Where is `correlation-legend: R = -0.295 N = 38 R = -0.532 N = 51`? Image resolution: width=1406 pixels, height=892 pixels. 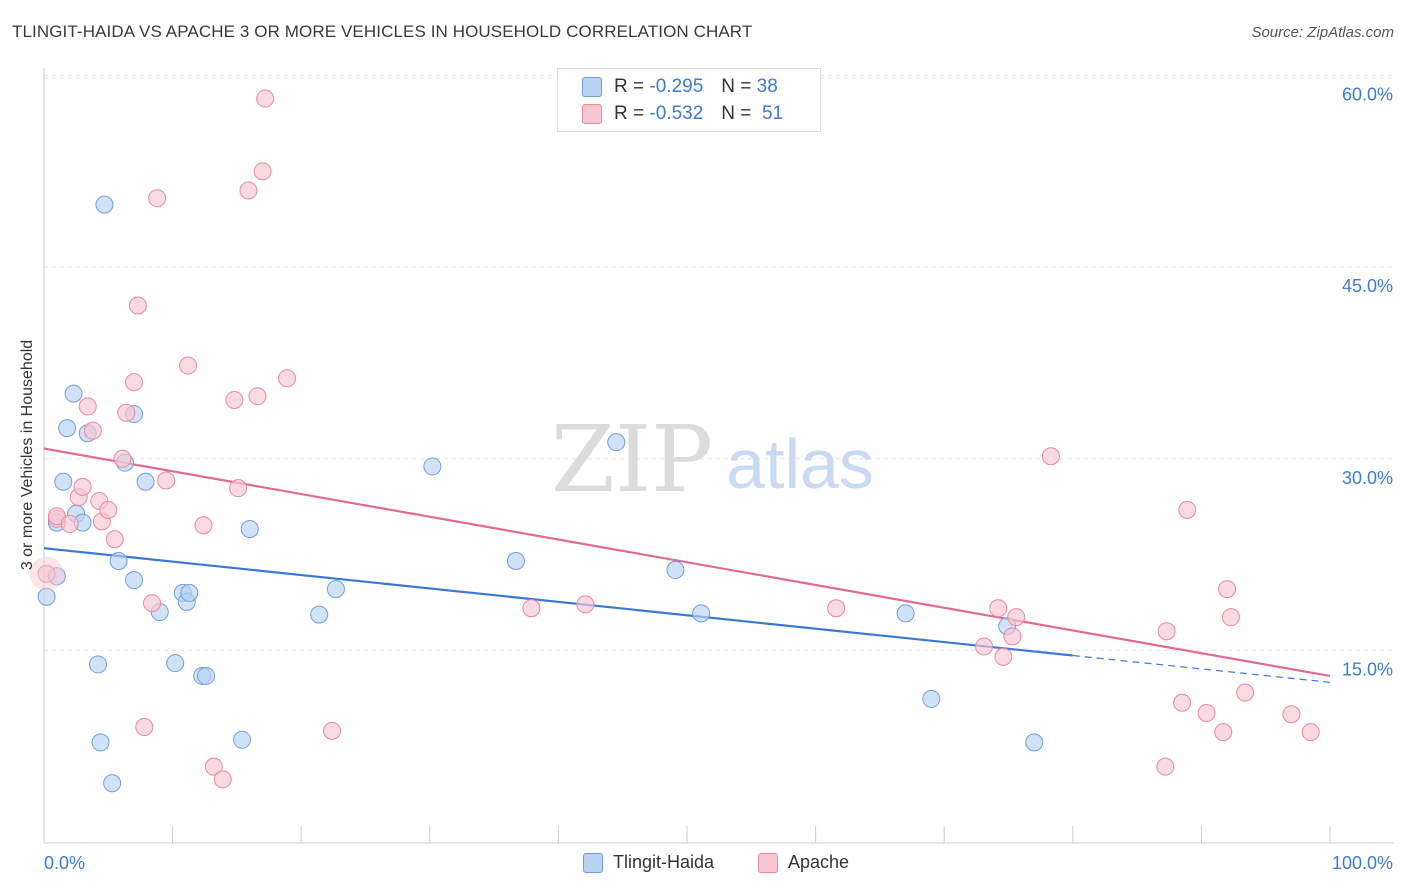 correlation-legend: R = -0.295 N = 38 R = -0.532 N = 51 is located at coordinates (689, 100).